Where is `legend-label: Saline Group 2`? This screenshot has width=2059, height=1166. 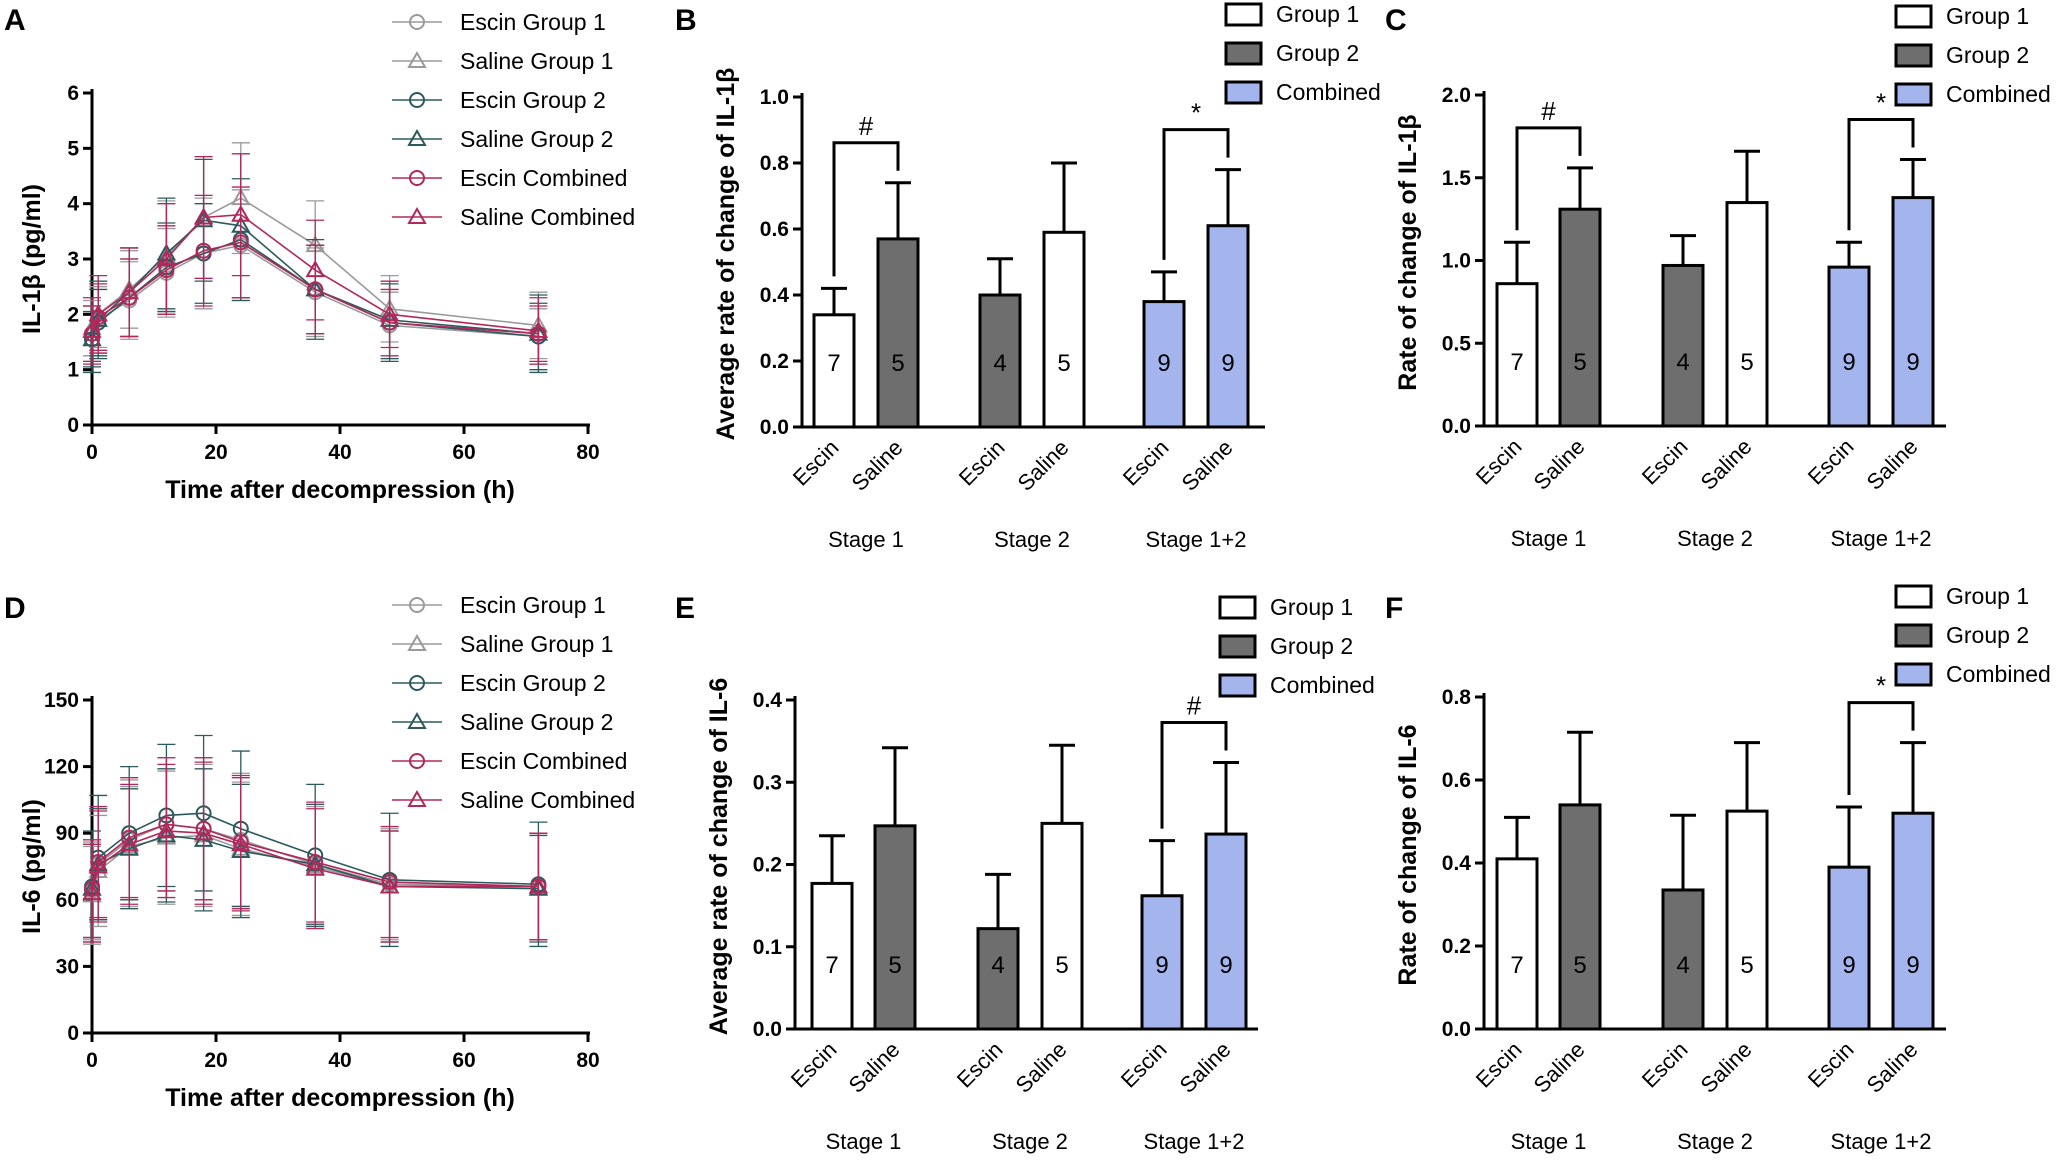 legend-label: Saline Group 2 is located at coordinates (536, 139).